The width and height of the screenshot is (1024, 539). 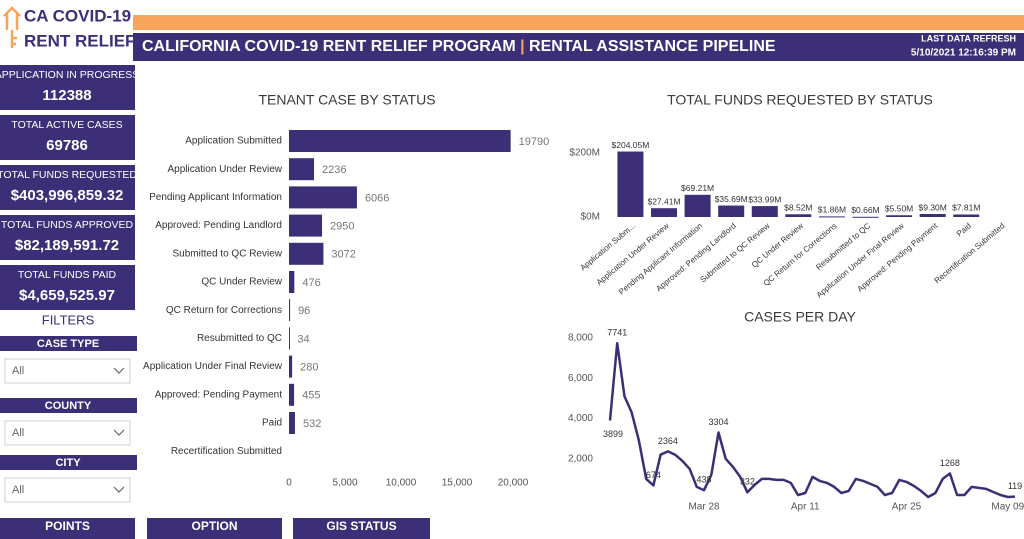 What do you see at coordinates (933, 207) in the screenshot?
I see `value-label: $9.30M` at bounding box center [933, 207].